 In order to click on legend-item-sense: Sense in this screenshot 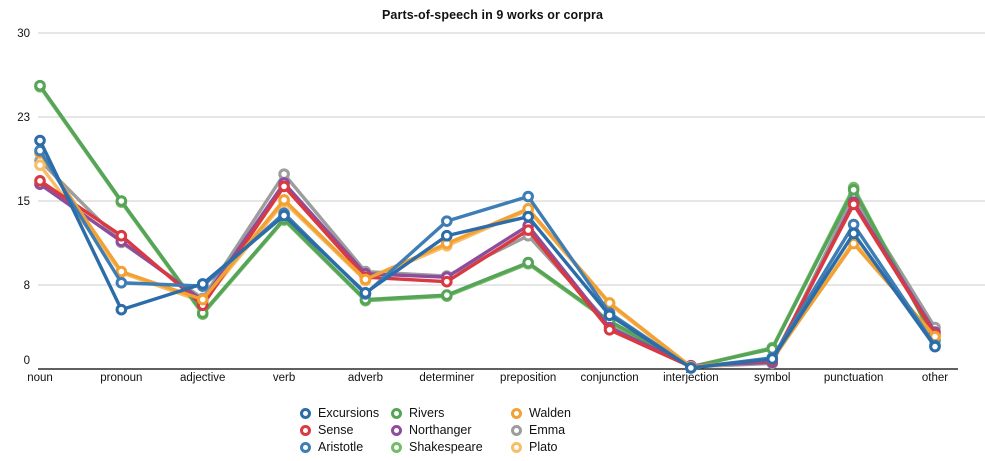, I will do `click(326, 430)`.